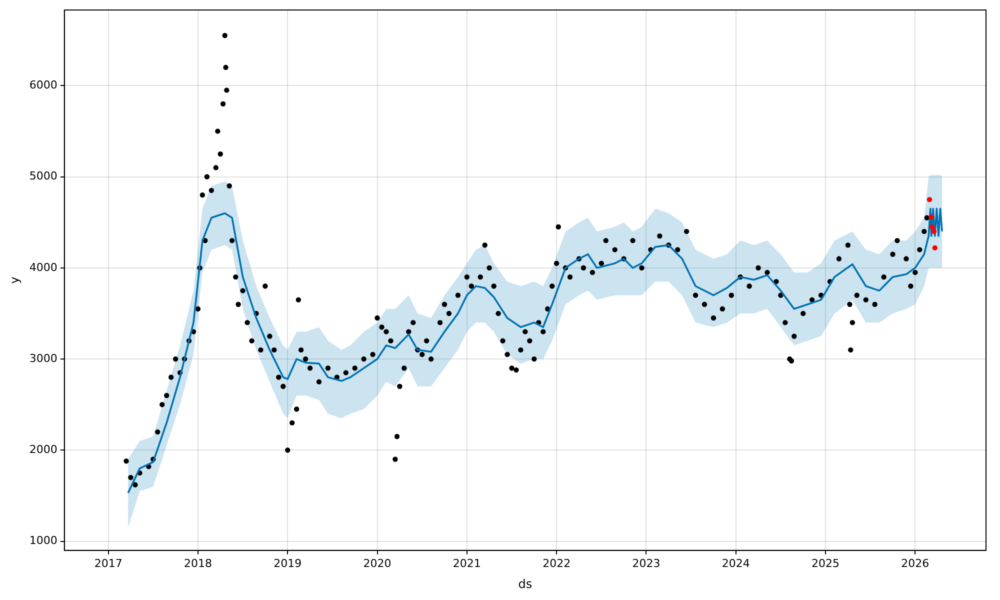 Image resolution: width=1000 pixels, height=600 pixels. Describe the element at coordinates (43, 267) in the screenshot. I see `y-tick-label: 4000` at that location.